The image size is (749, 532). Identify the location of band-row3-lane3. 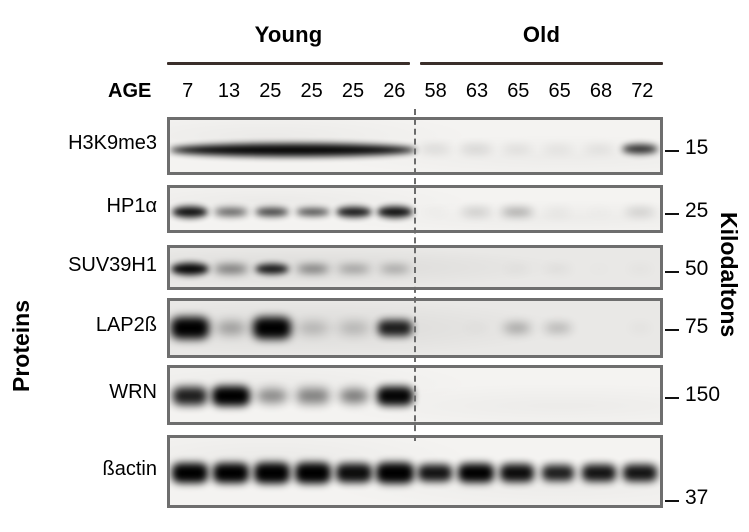
(272, 328).